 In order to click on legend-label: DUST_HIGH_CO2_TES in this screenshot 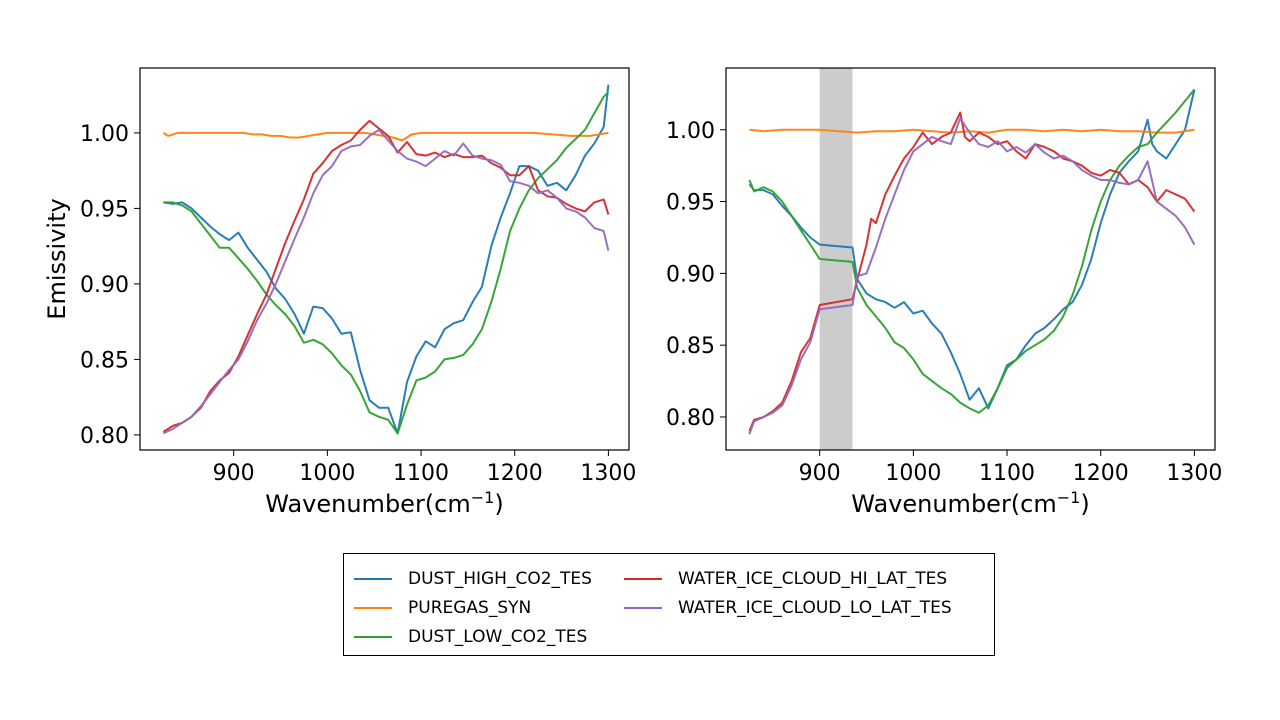, I will do `click(500, 578)`.